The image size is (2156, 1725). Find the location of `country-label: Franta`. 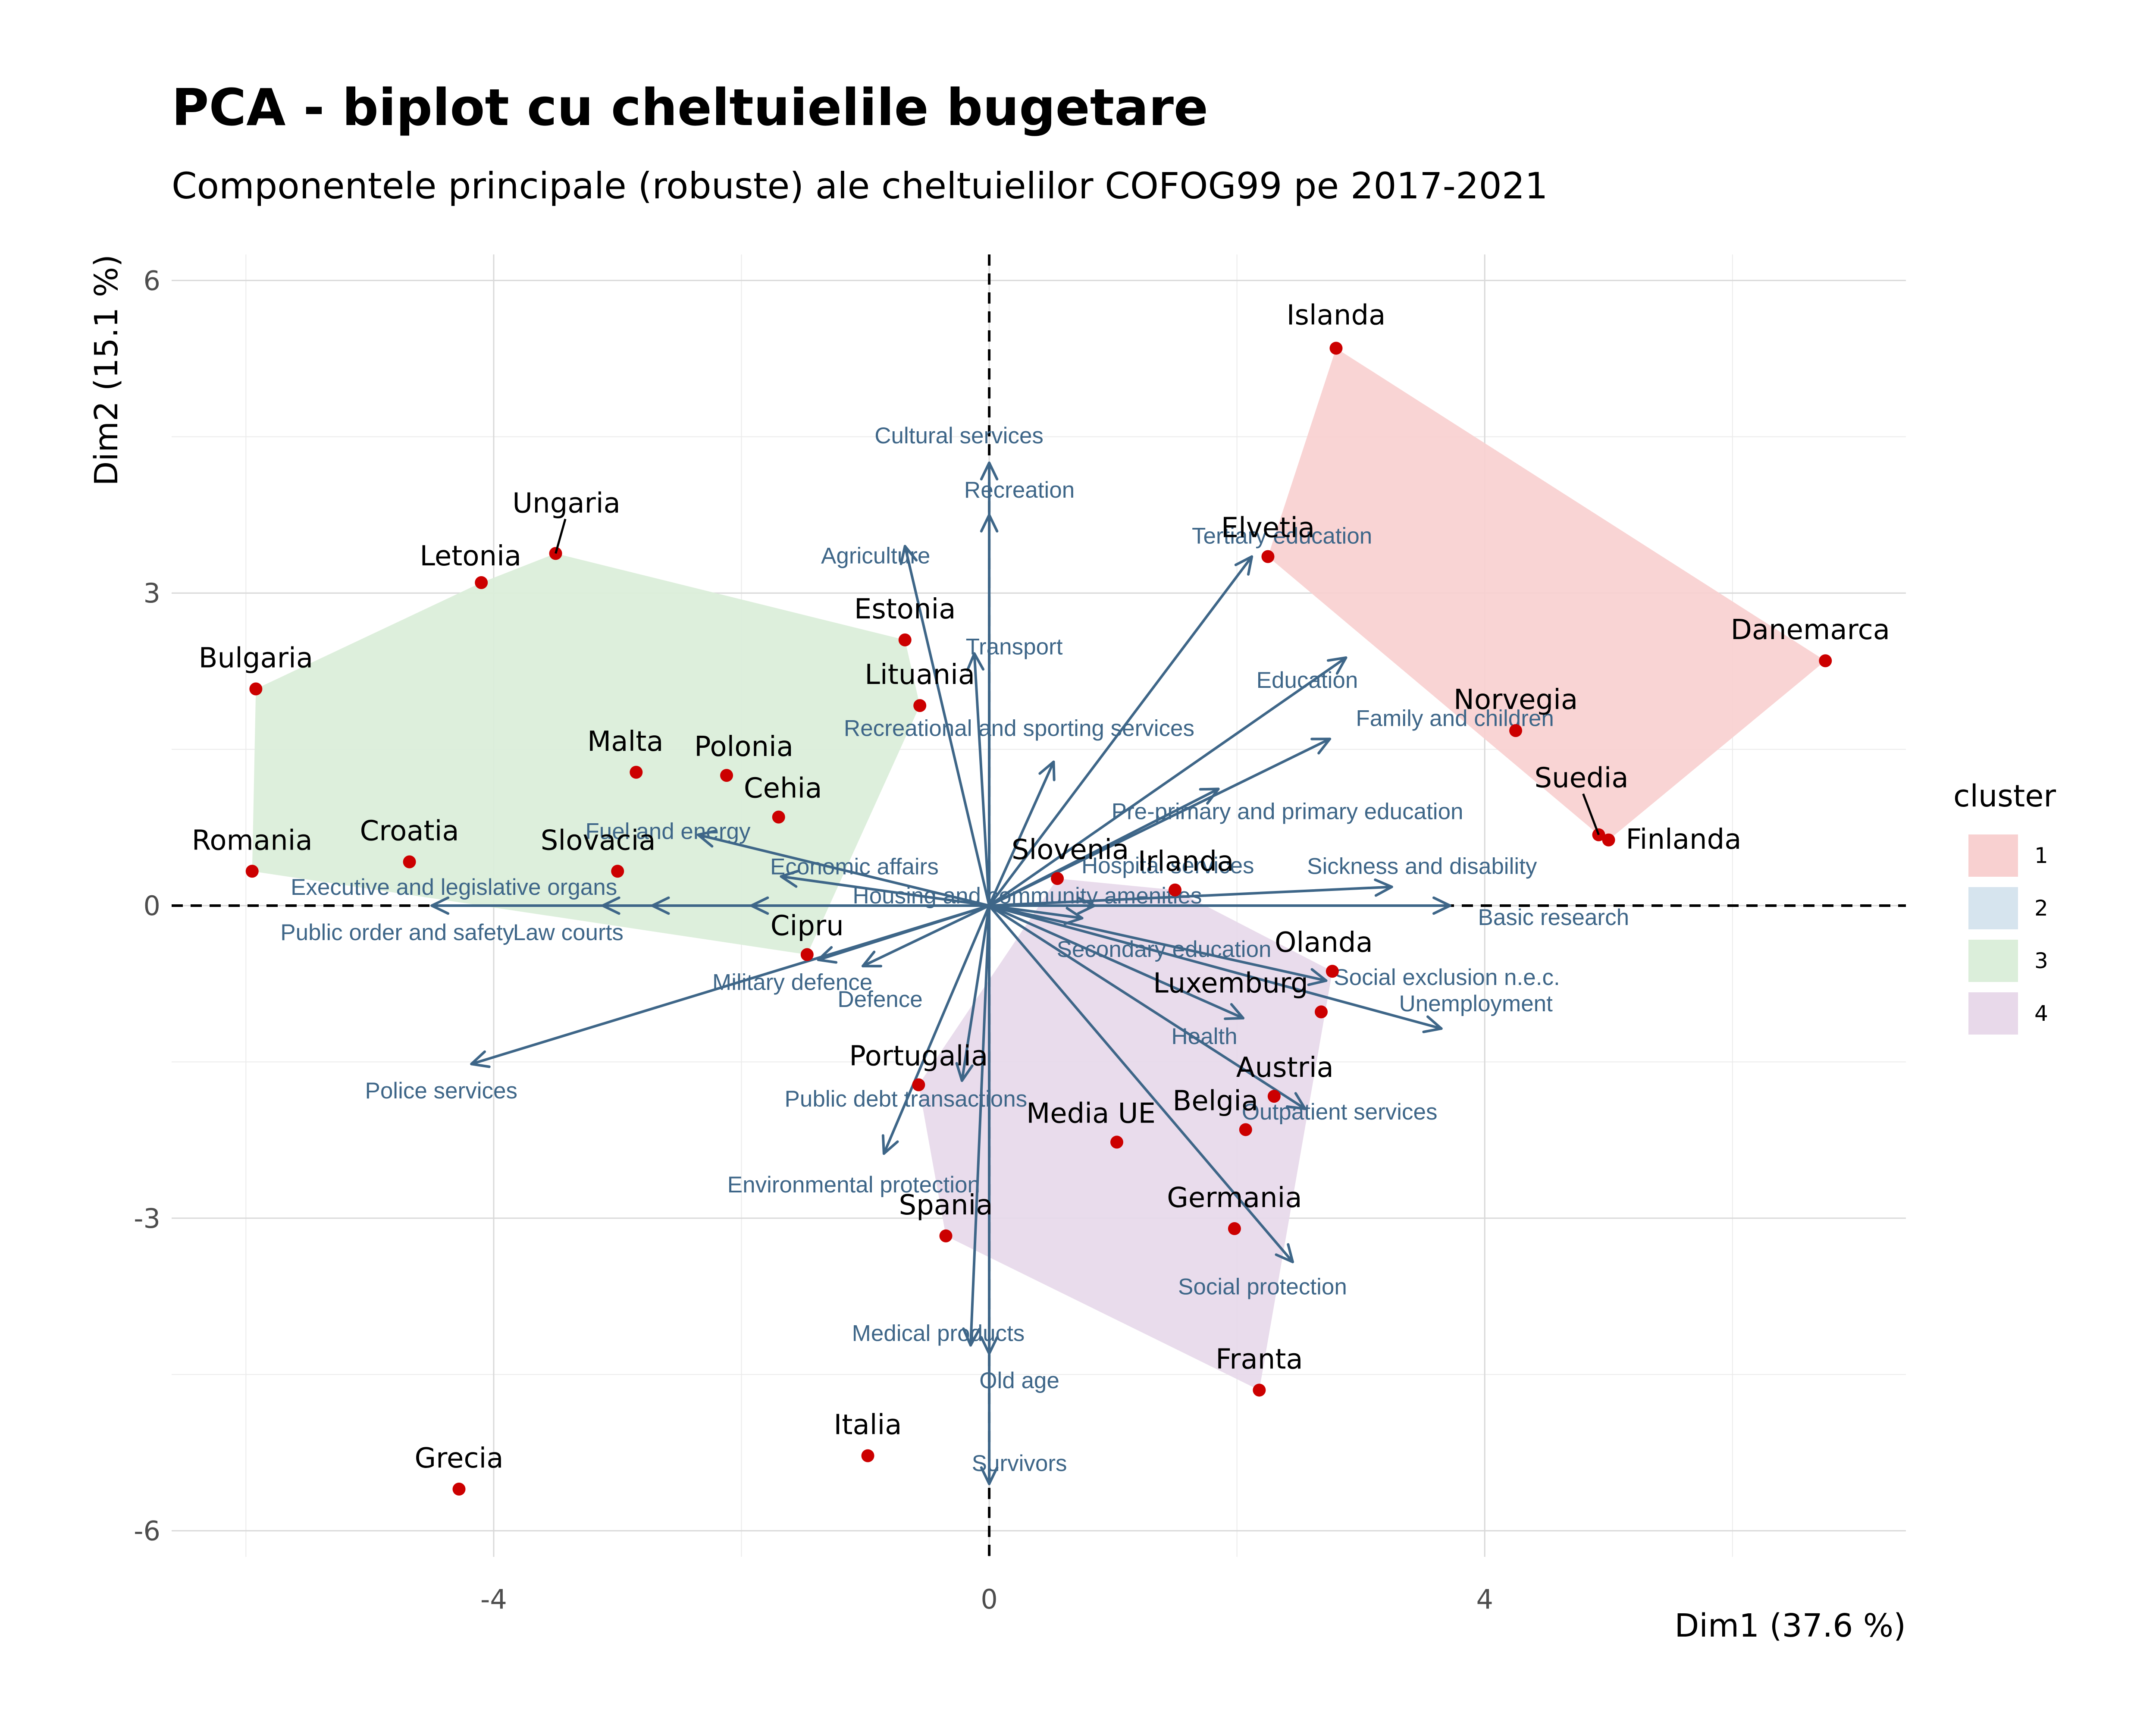

country-label: Franta is located at coordinates (1259, 1359).